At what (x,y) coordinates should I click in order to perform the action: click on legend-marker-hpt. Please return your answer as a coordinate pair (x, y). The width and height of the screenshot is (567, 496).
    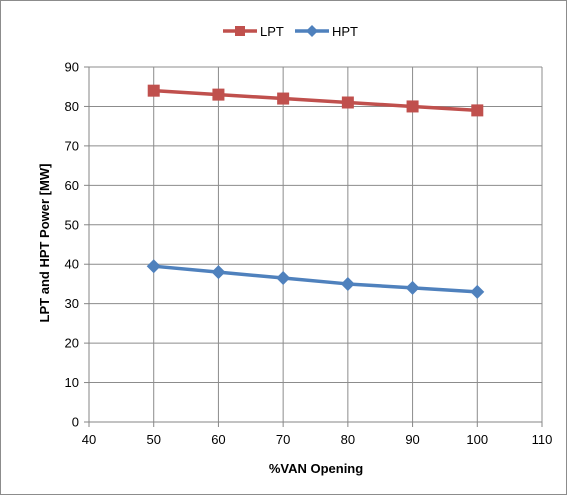
    Looking at the image, I should click on (312, 31).